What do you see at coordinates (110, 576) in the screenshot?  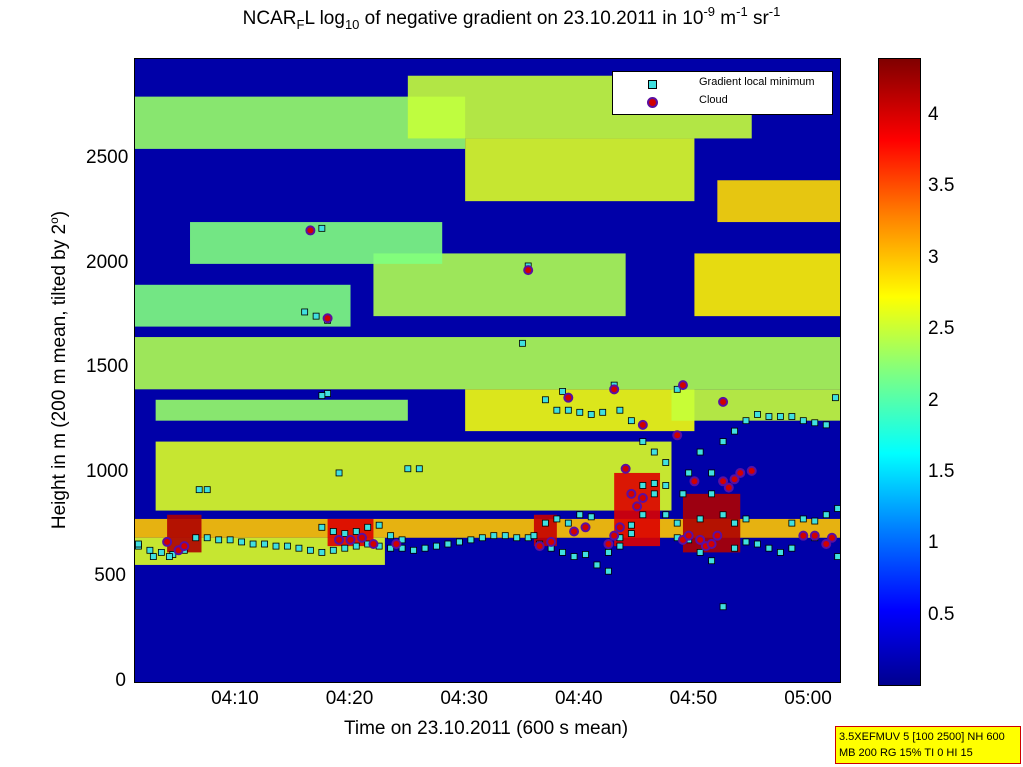 I see `y-tick-label: 500` at bounding box center [110, 576].